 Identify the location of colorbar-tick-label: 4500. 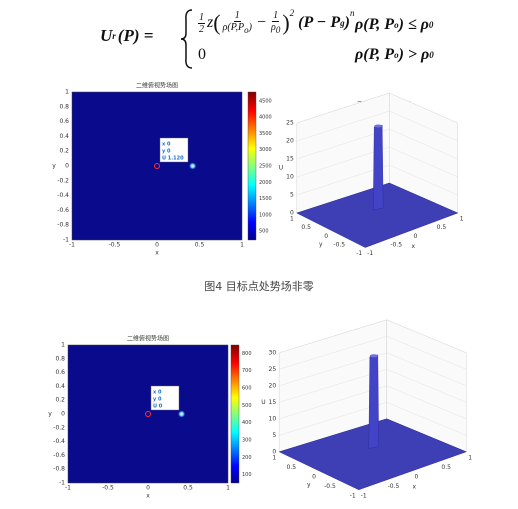
(265, 101).